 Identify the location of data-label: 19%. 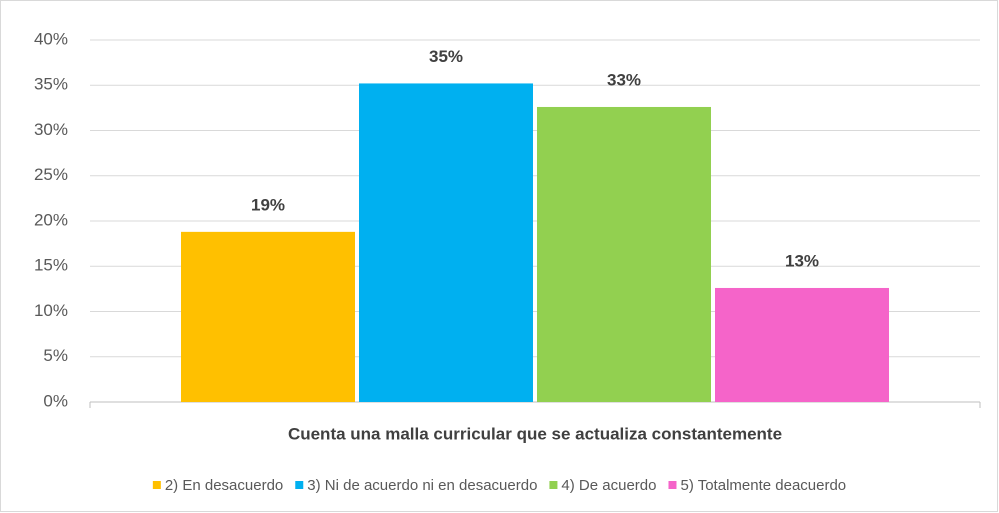
(268, 204).